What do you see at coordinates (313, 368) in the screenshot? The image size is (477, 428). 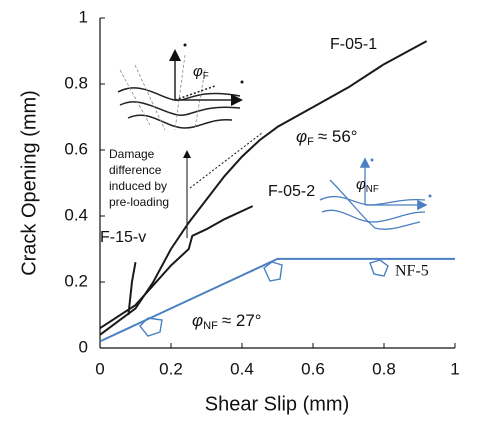 I see `x-tick-label: 0.6` at bounding box center [313, 368].